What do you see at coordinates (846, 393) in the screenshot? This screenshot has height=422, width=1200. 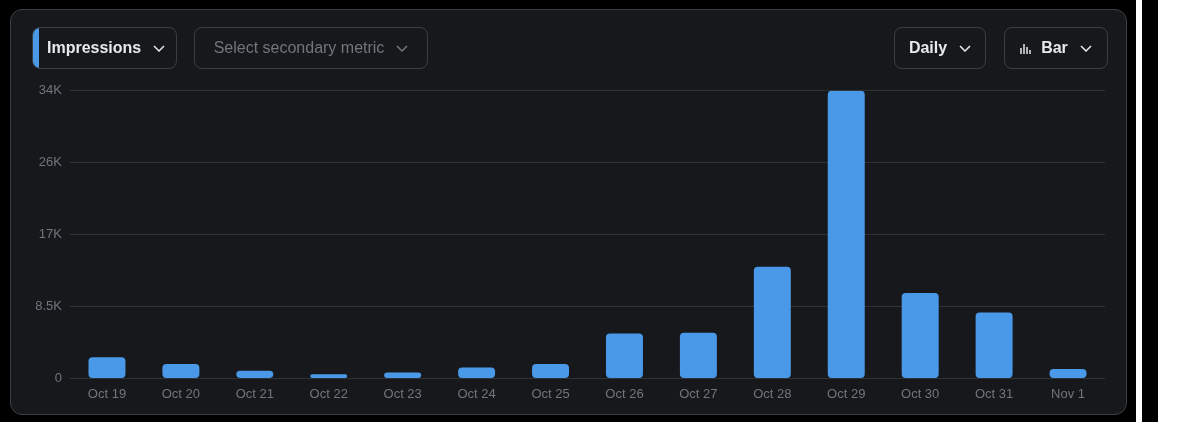 I see `x-tick-label: Oct 29` at bounding box center [846, 393].